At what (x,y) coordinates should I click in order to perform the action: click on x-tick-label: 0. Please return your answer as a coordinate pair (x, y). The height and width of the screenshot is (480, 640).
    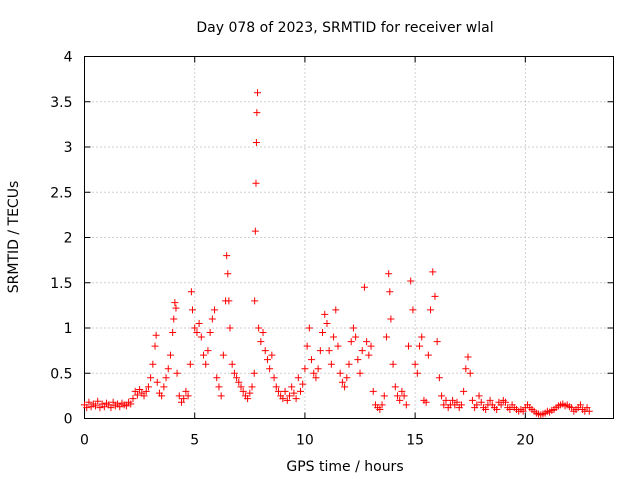
    Looking at the image, I should click on (84, 441).